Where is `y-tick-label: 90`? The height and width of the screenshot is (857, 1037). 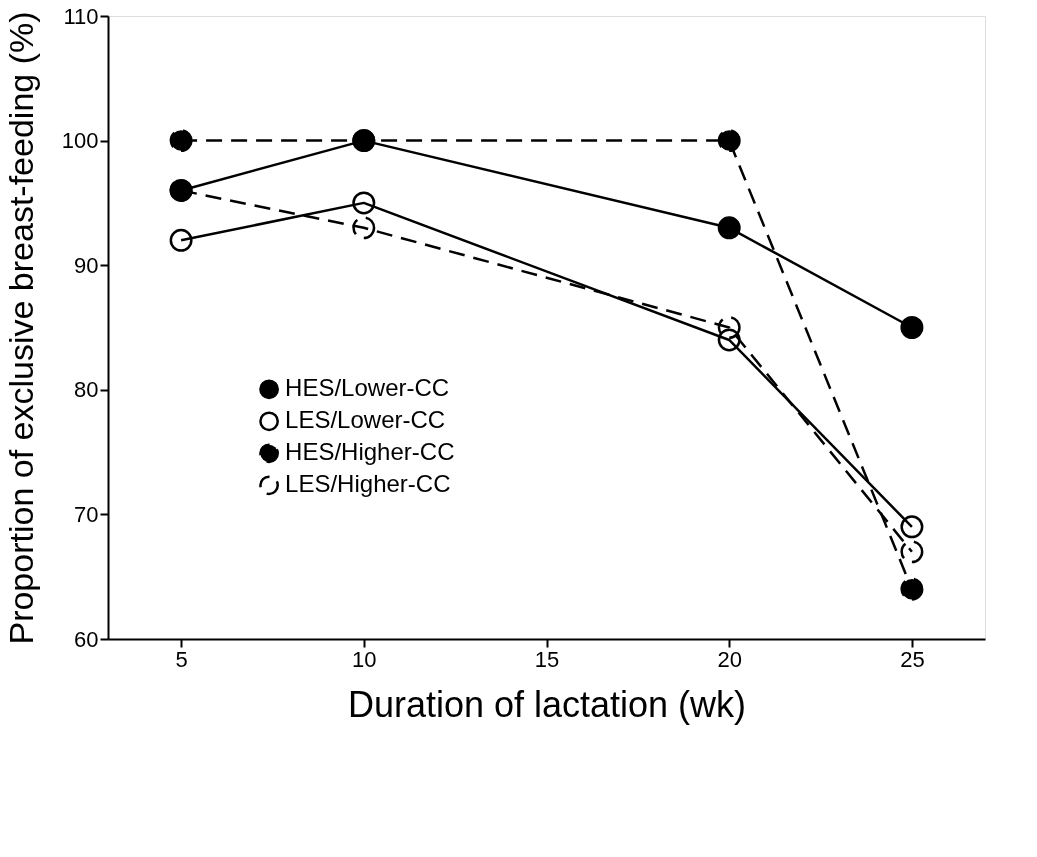
y-tick-label: 90 is located at coordinates (86, 265).